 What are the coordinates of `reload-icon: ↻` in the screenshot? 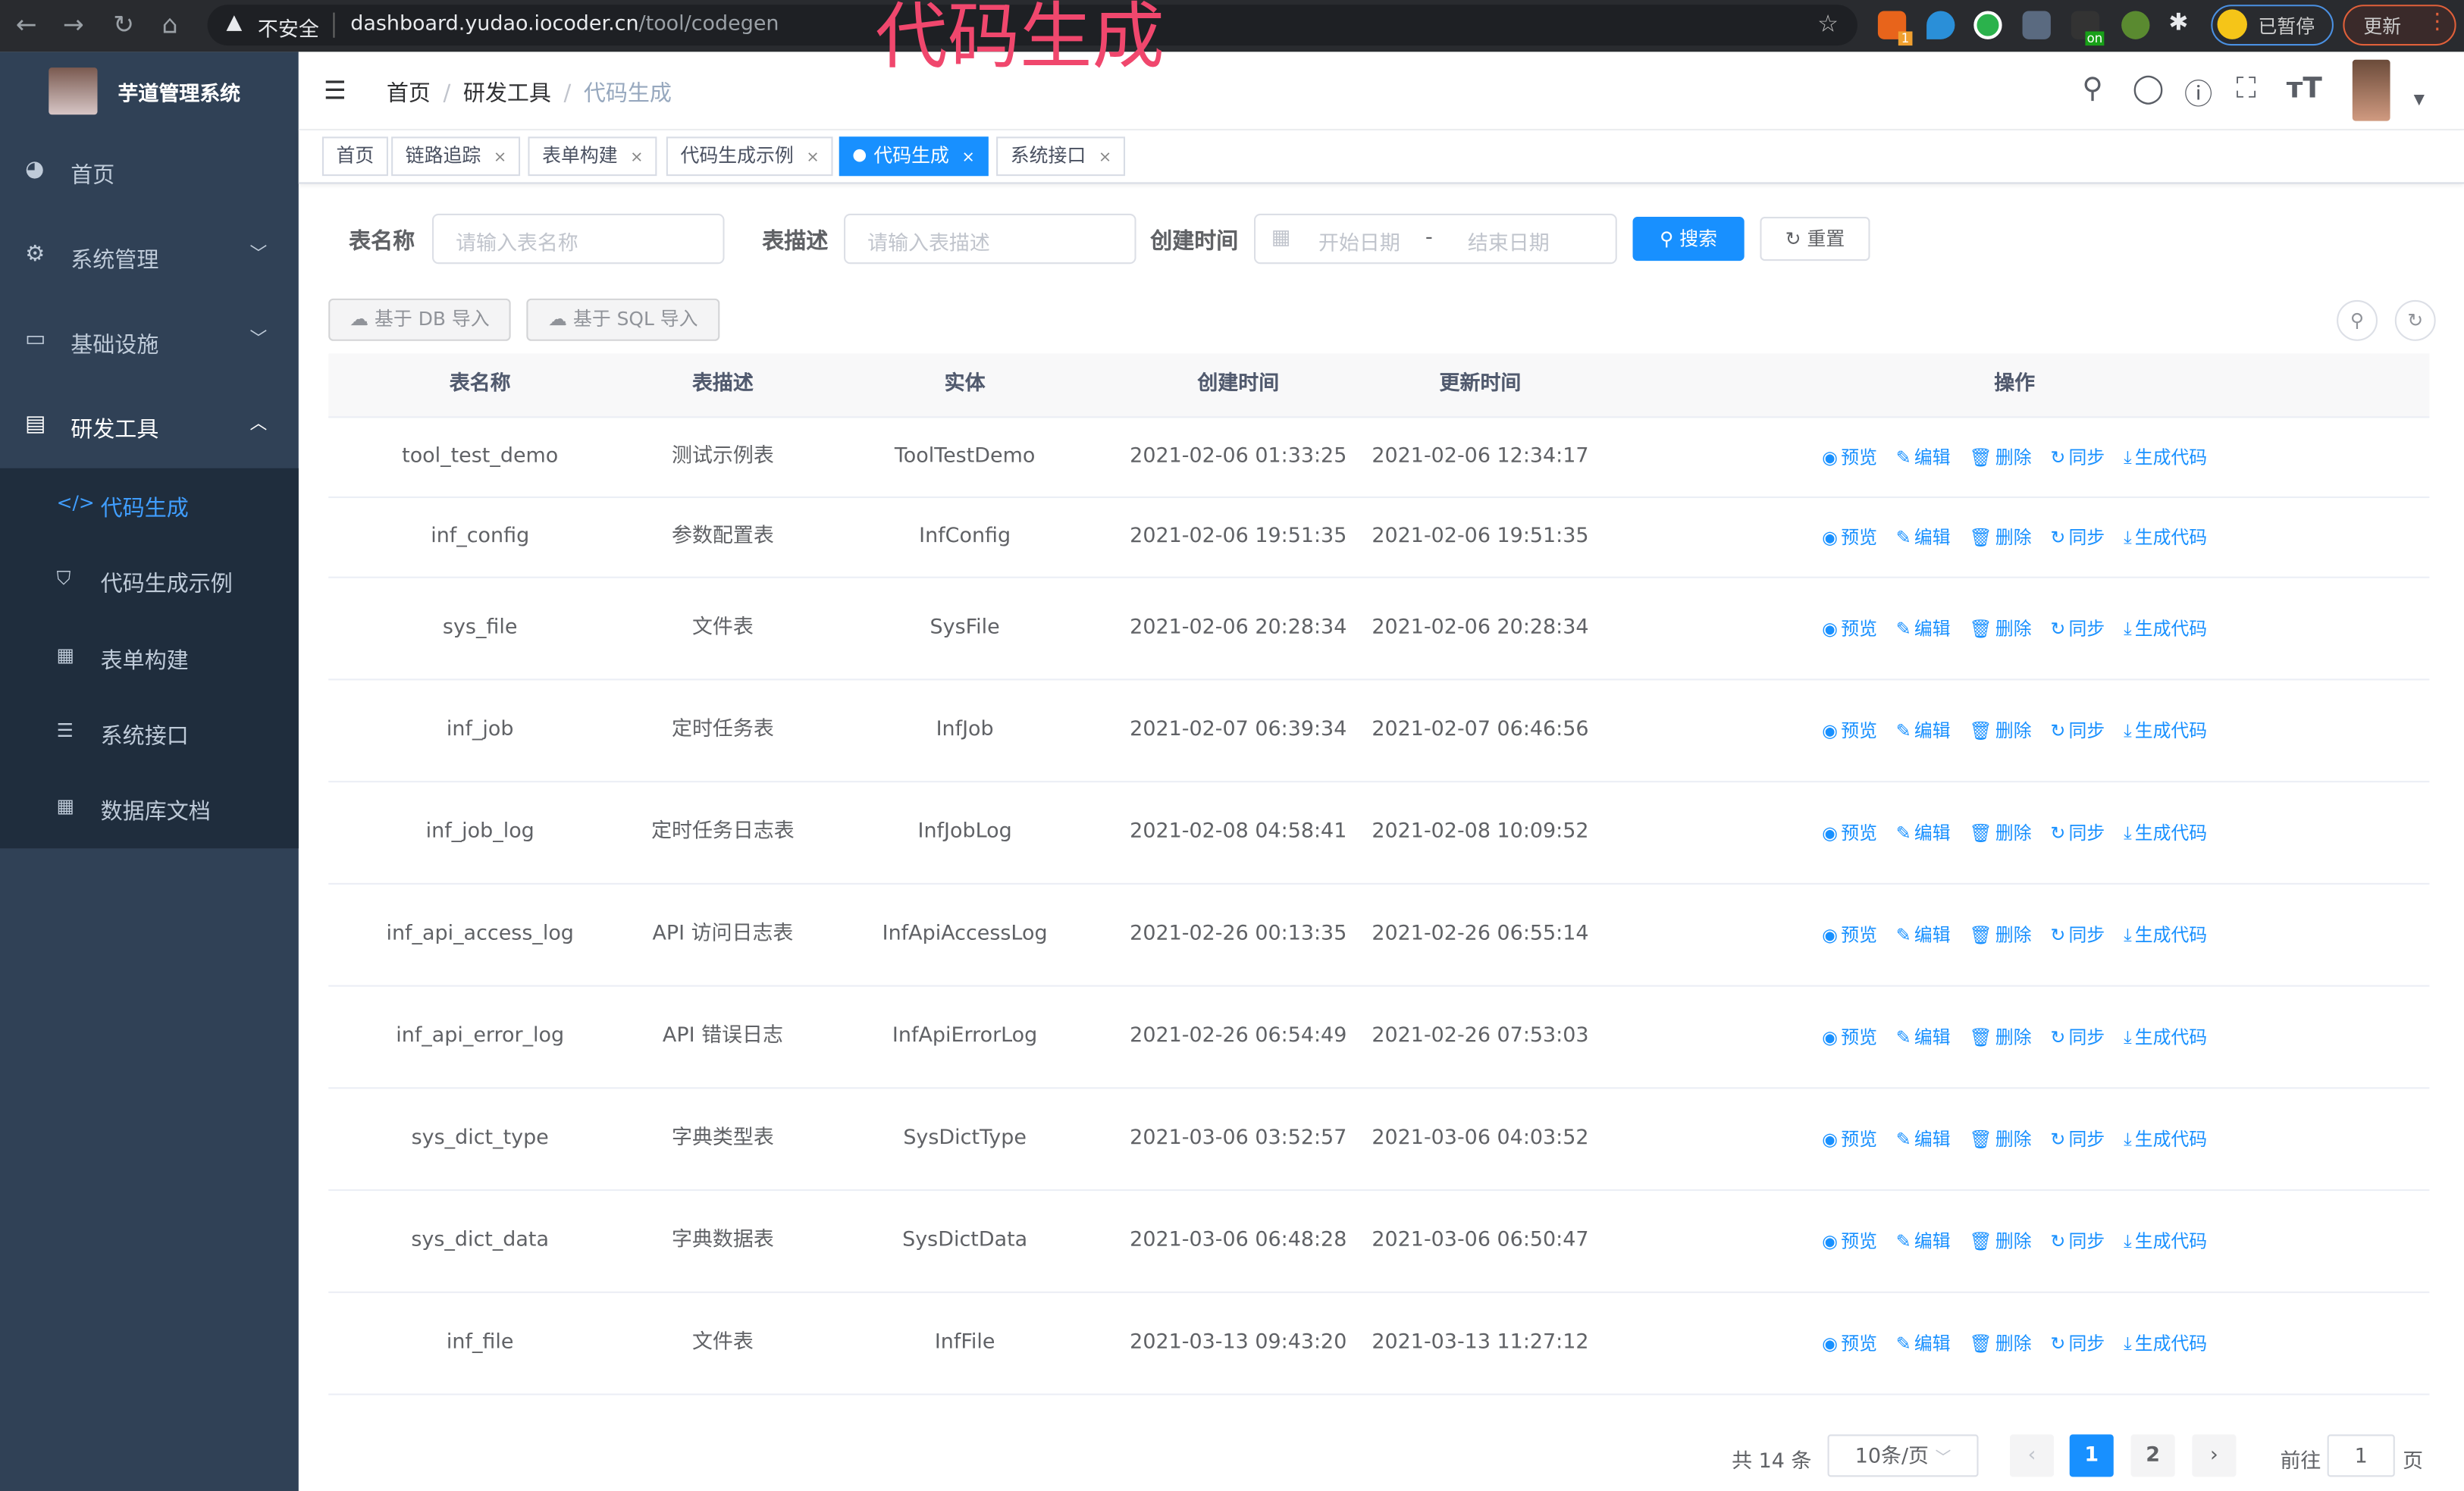 It's located at (124, 24).